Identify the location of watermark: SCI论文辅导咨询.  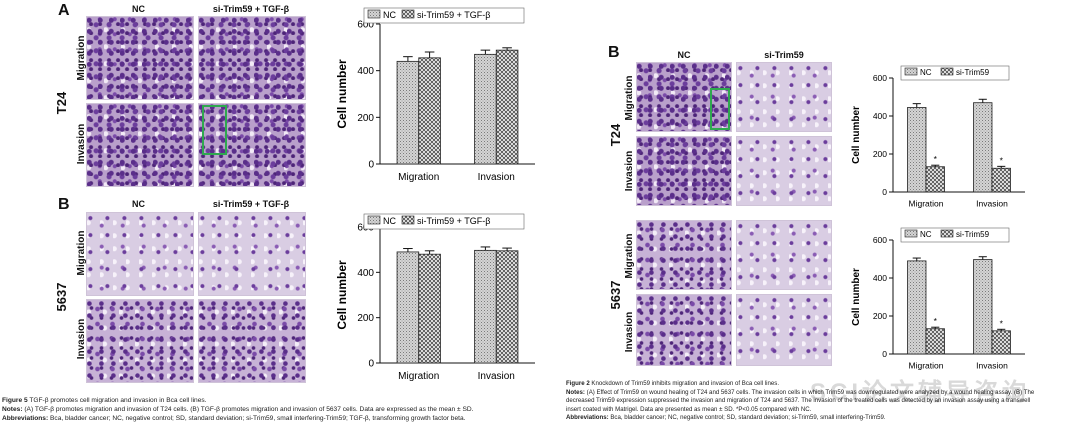
(920, 392).